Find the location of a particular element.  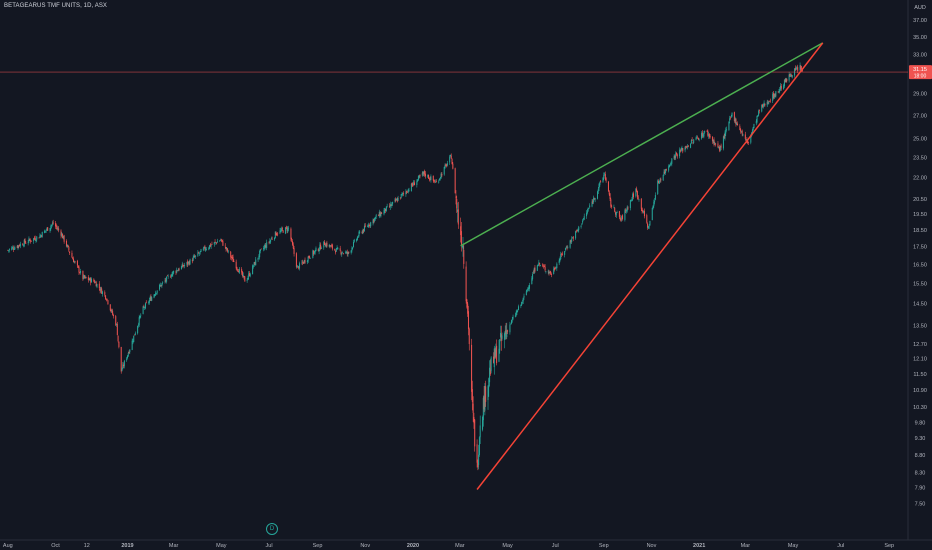

y-tick-label: 9.30 is located at coordinates (920, 439).